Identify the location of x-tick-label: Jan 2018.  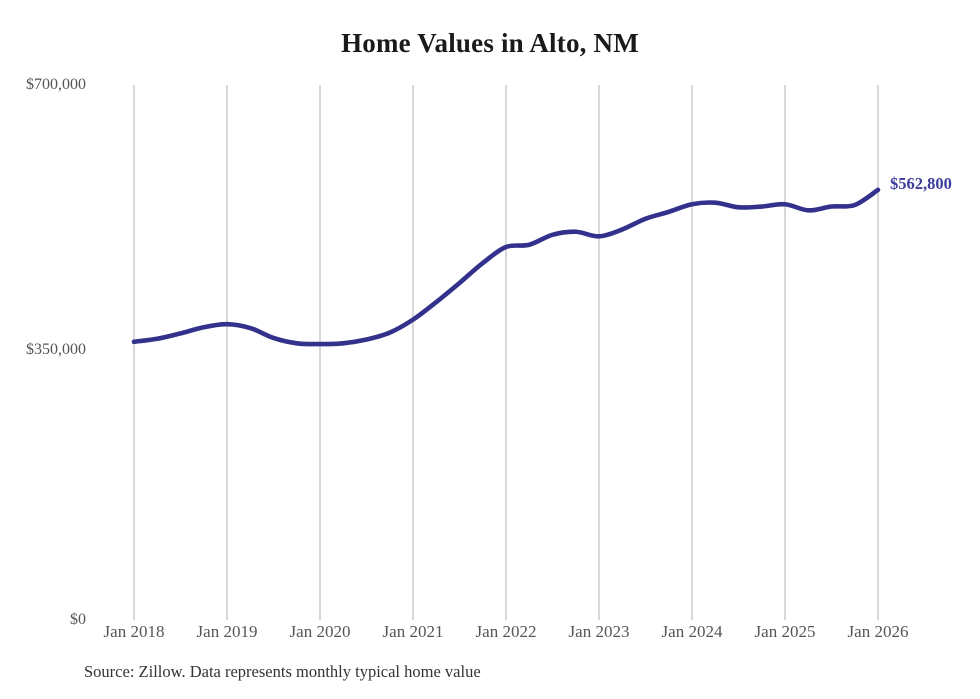
(134, 631).